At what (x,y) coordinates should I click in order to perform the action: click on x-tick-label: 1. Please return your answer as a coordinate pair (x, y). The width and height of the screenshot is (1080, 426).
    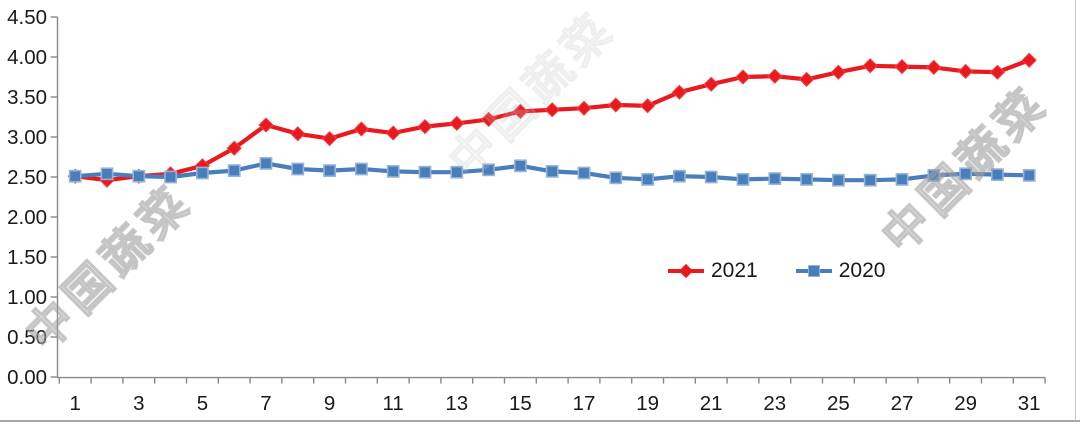
    Looking at the image, I should click on (74, 403).